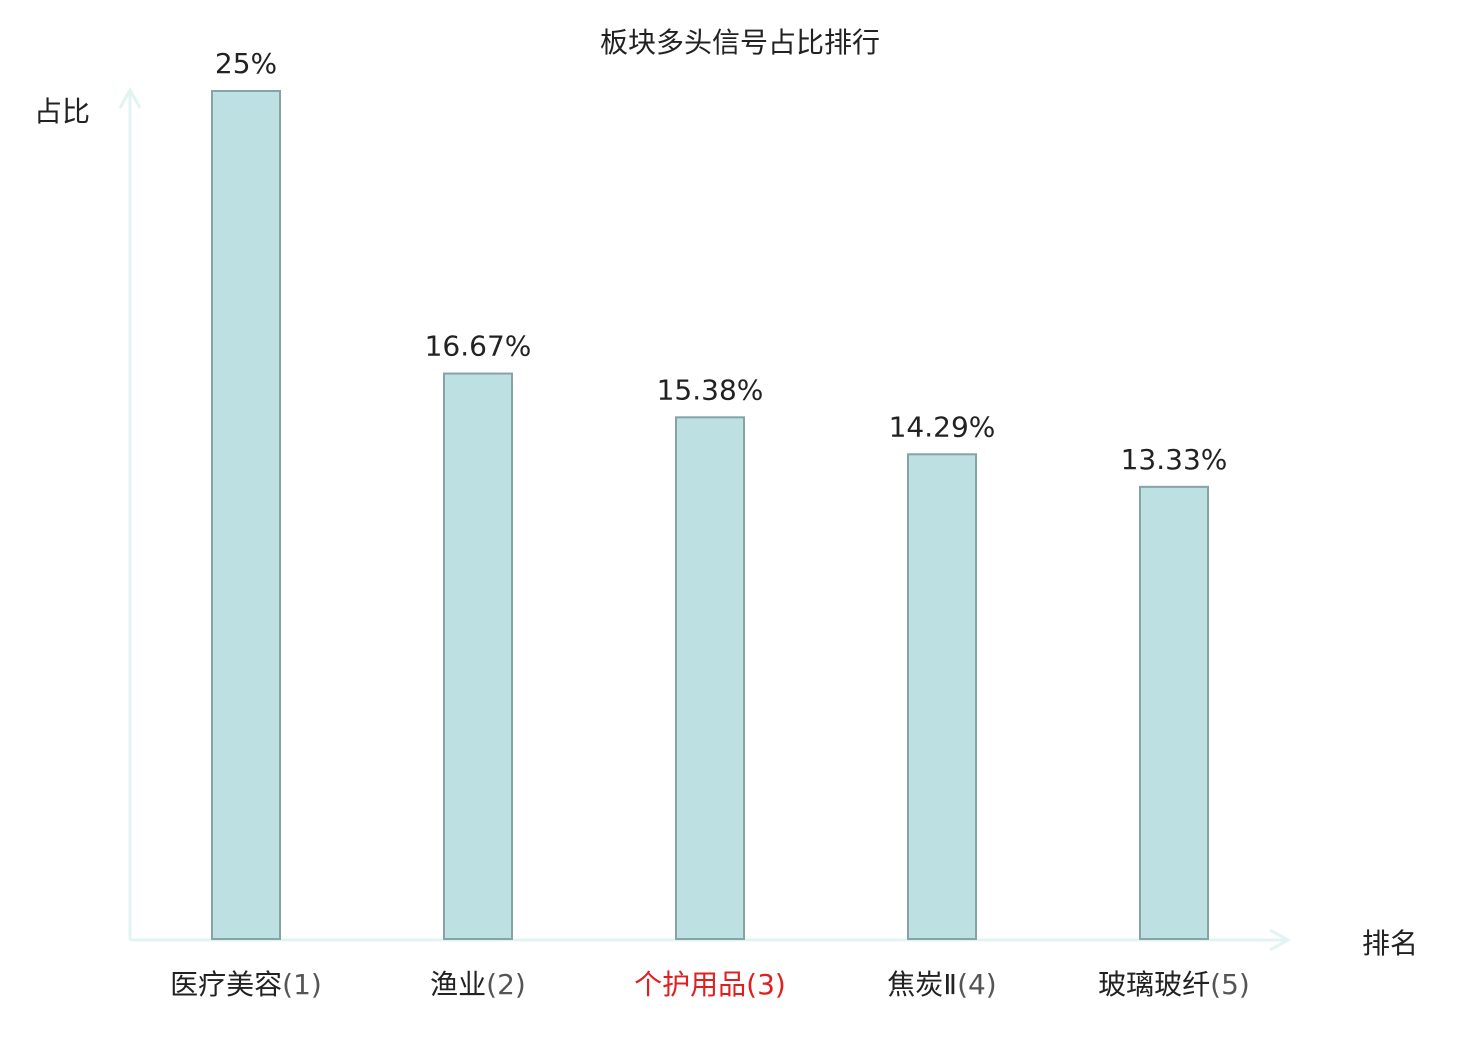 The height and width of the screenshot is (1040, 1480). I want to click on bar-value-label: 25%, so click(246, 63).